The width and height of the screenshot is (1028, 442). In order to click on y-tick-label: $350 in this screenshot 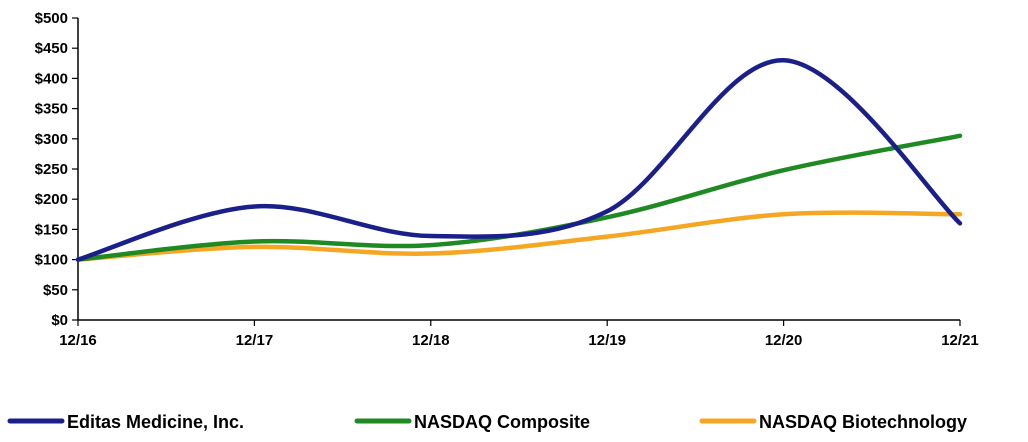, I will do `click(51, 109)`.